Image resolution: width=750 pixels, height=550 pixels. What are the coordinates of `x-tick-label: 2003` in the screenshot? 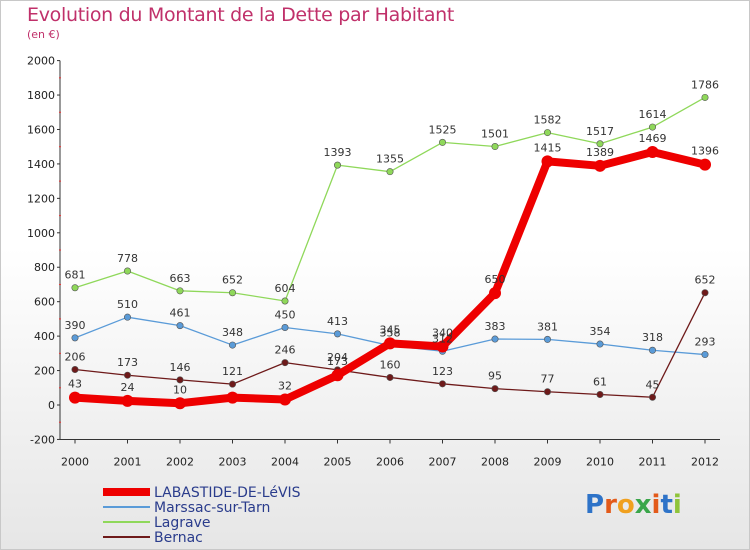 It's located at (233, 461).